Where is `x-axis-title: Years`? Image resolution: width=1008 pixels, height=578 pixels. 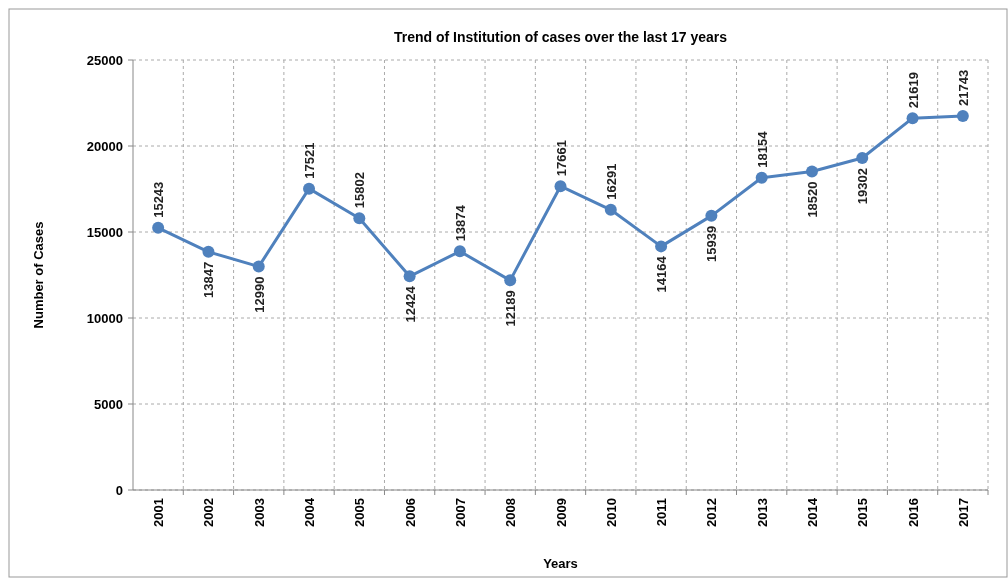 x-axis-title: Years is located at coordinates (560, 563).